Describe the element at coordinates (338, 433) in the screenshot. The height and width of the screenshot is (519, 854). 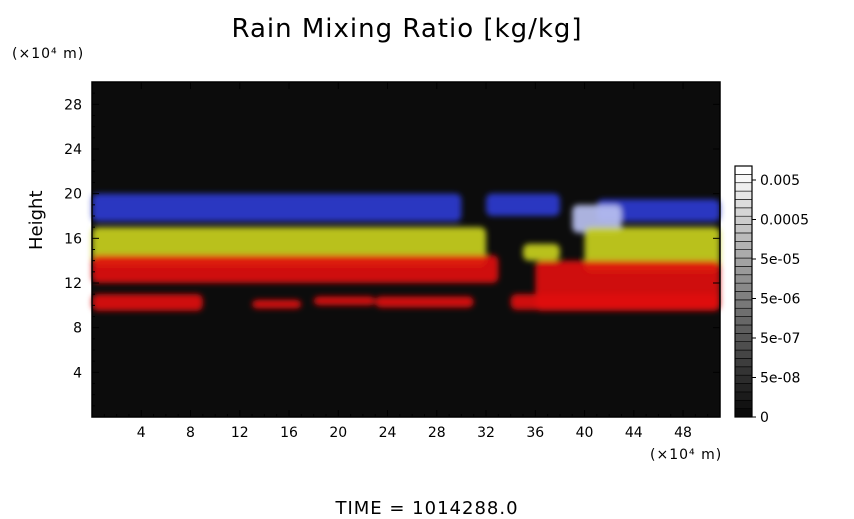
I see `x-tick-label-20: 20` at that location.